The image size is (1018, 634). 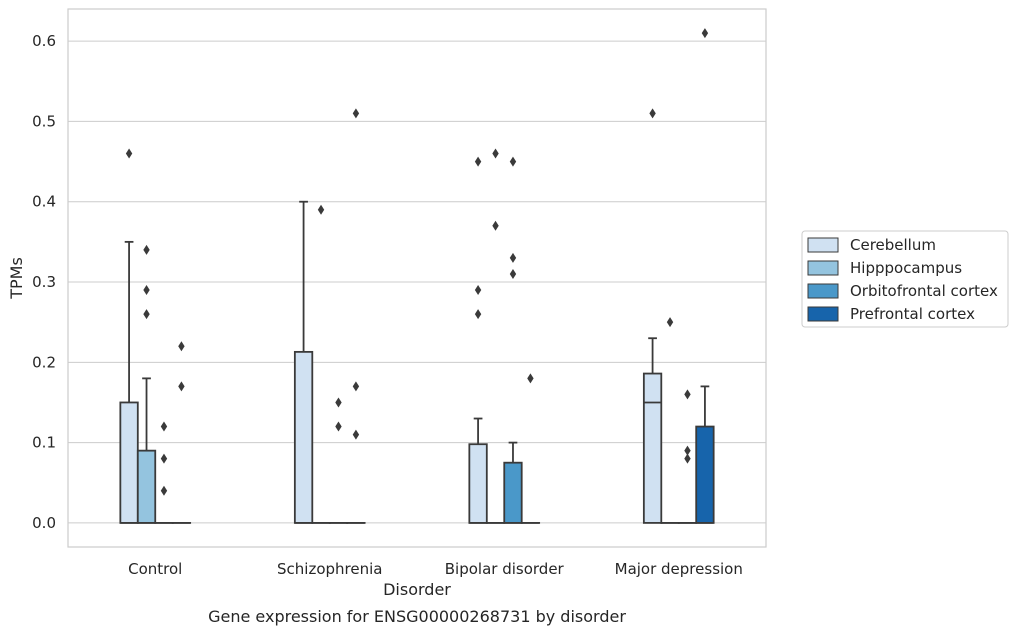 I want to click on y-axis-ticks: 0.0 0.1 0.2 0.3 0.4 0.5 0.6, so click(x=44, y=282).